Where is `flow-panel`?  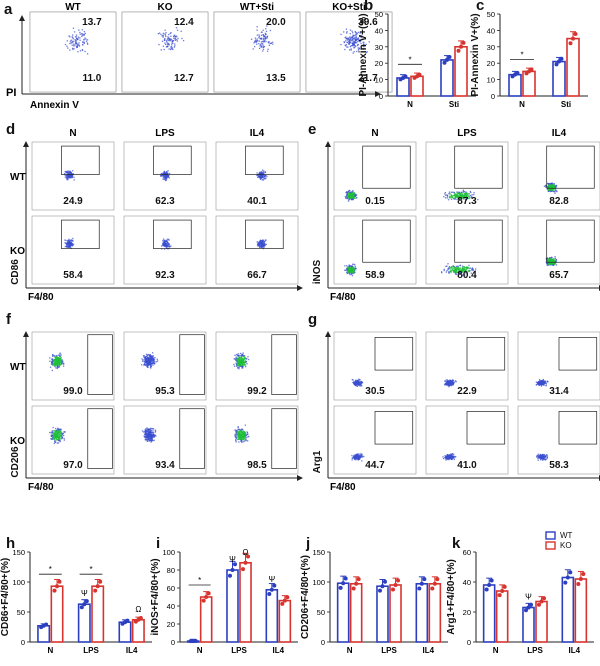 flow-panel is located at coordinates (257, 440).